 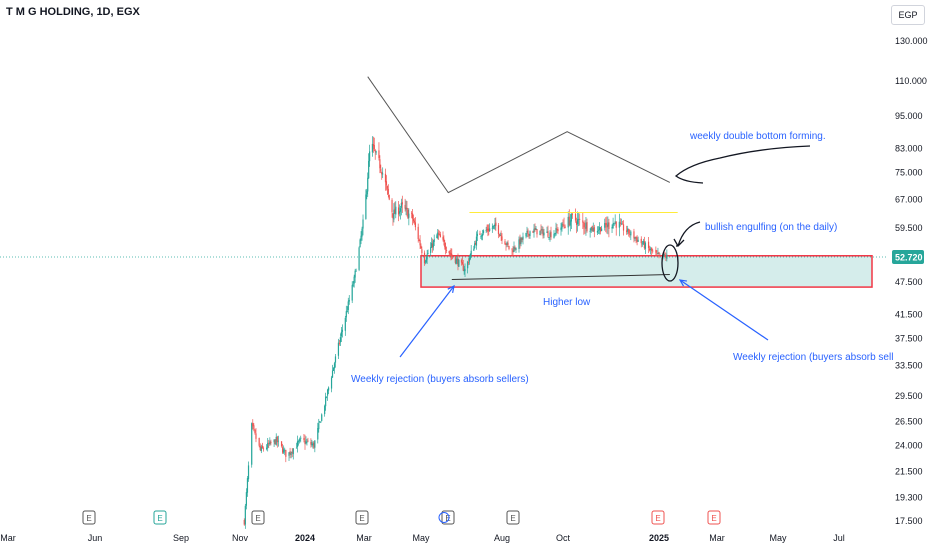 I want to click on y-tick-label: 75.000, so click(x=909, y=173).